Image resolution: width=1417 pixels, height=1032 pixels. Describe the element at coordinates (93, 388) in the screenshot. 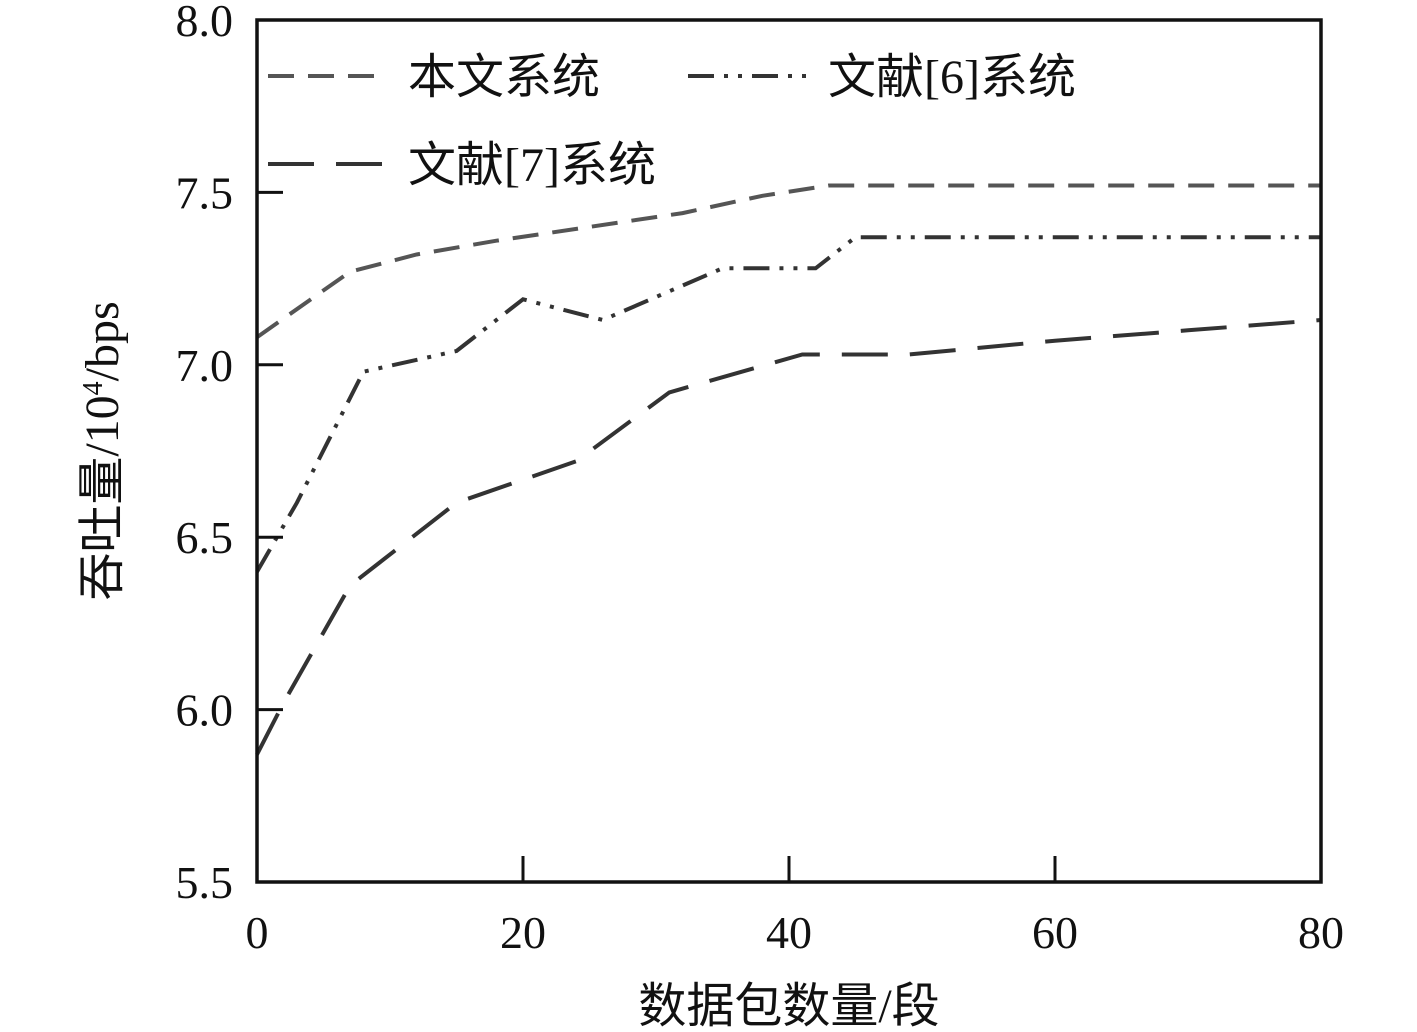

I see `y-axis-title-superscript: 4` at that location.